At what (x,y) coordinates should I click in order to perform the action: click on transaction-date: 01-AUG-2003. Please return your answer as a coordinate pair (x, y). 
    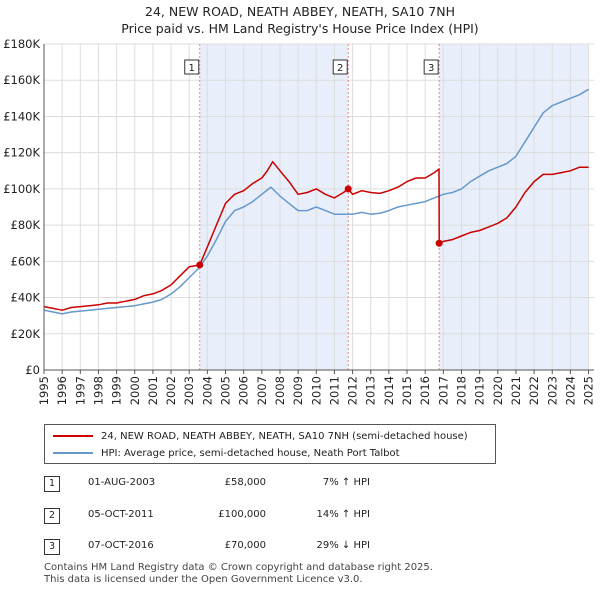
    Looking at the image, I should click on (122, 482).